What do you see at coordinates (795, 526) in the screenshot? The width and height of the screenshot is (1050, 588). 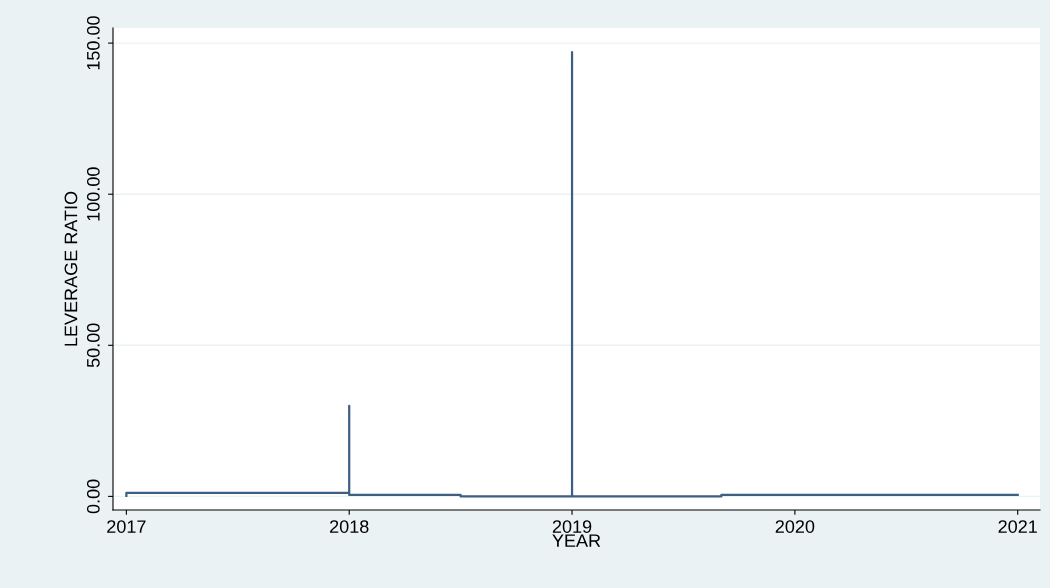 I see `x-tick-label: 2020` at bounding box center [795, 526].